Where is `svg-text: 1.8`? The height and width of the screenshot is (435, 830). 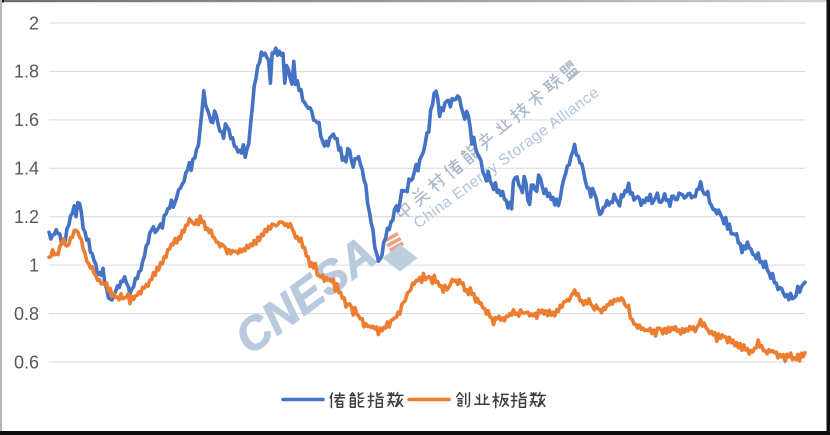
svg-text: 1.8 is located at coordinates (26, 72).